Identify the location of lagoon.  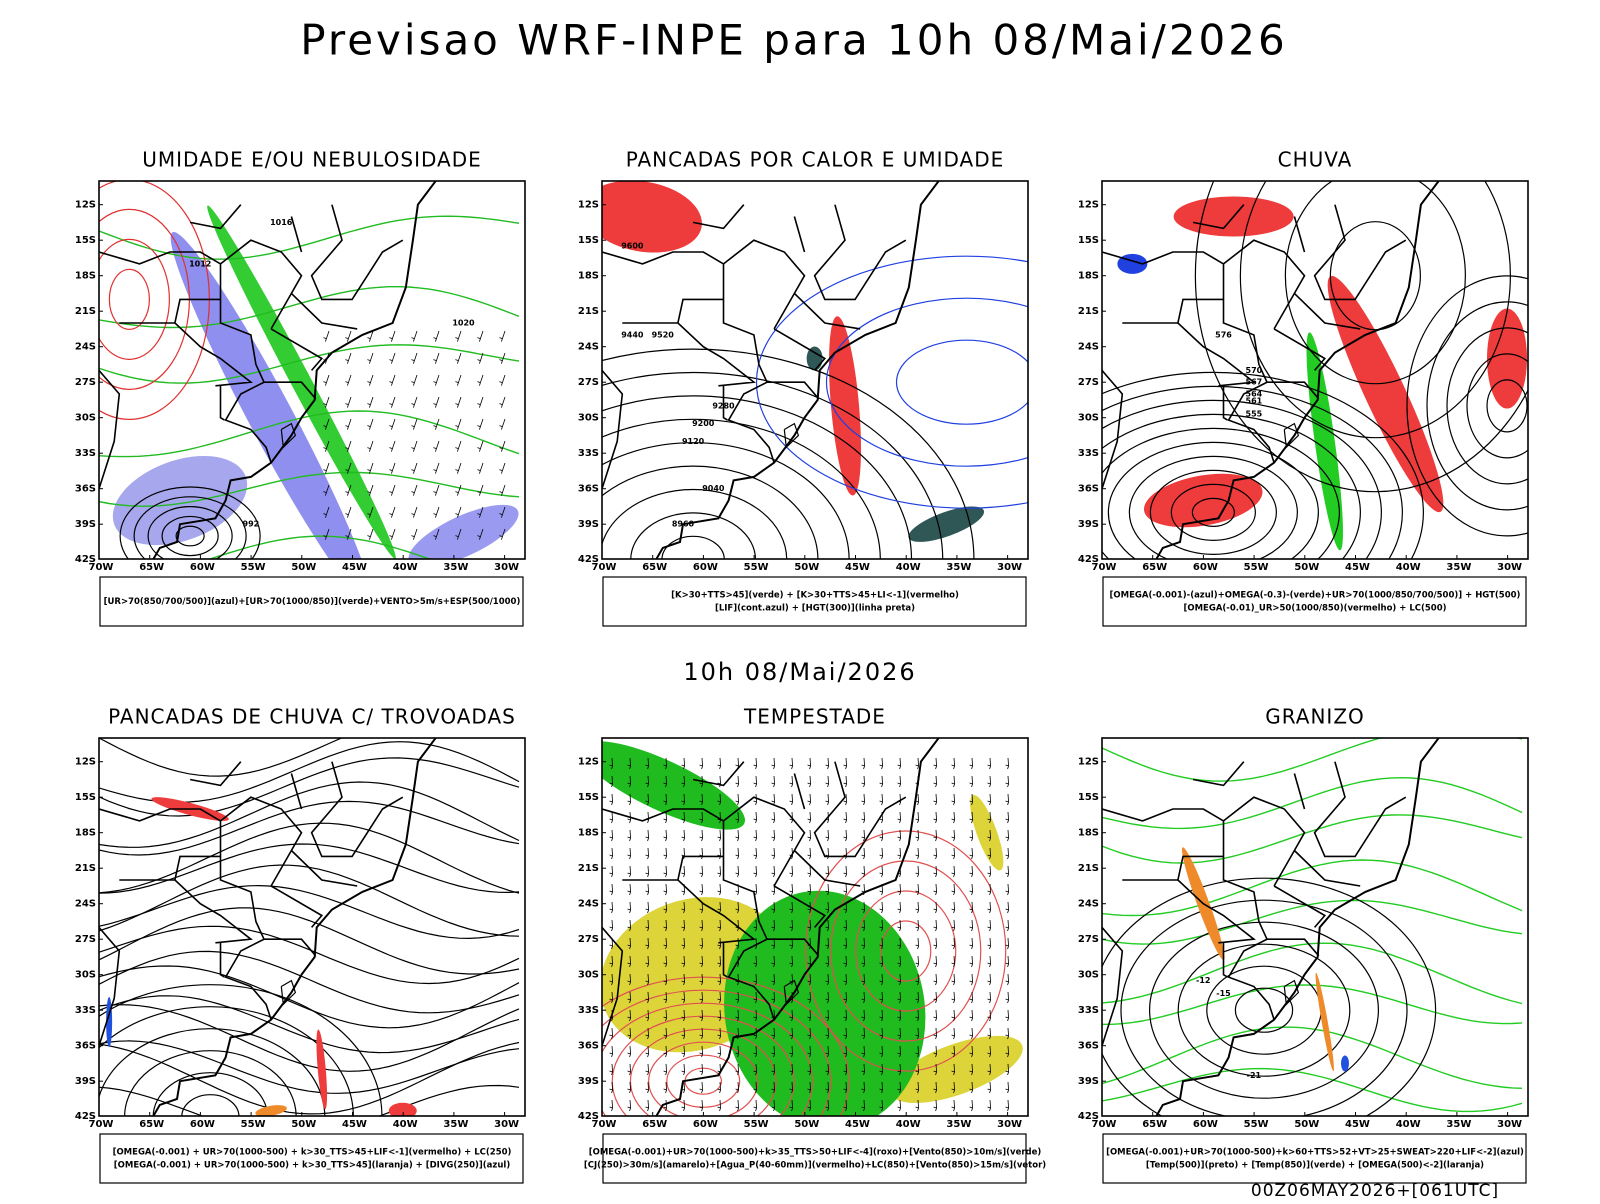
(288, 435).